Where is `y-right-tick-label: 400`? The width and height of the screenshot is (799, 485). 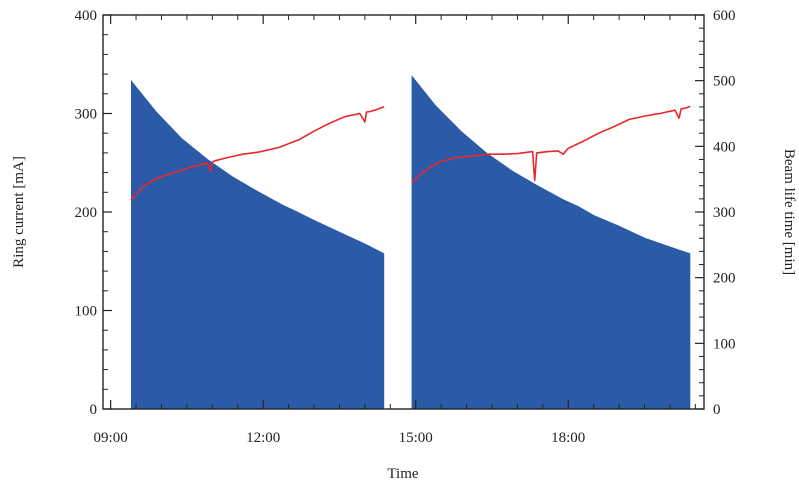 y-right-tick-label: 400 is located at coordinates (724, 147).